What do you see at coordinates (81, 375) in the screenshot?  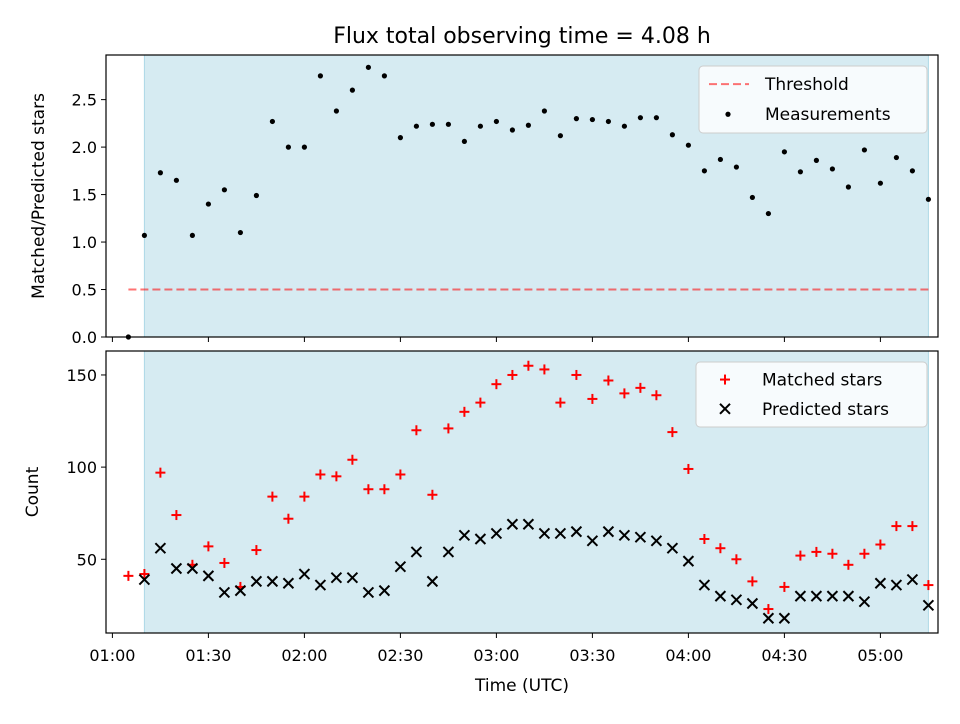 I see `y-tick-label: 150` at bounding box center [81, 375].